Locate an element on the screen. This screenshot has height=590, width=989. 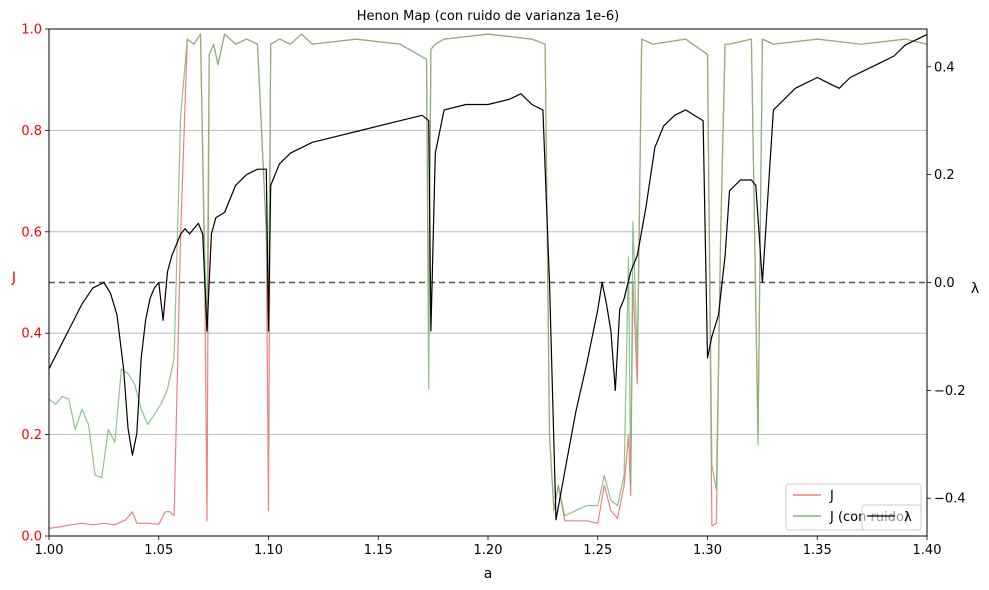
y-ticks-left: 0.0 0.2 0.4 0.6 0.8 1.0 is located at coordinates (35, 284).